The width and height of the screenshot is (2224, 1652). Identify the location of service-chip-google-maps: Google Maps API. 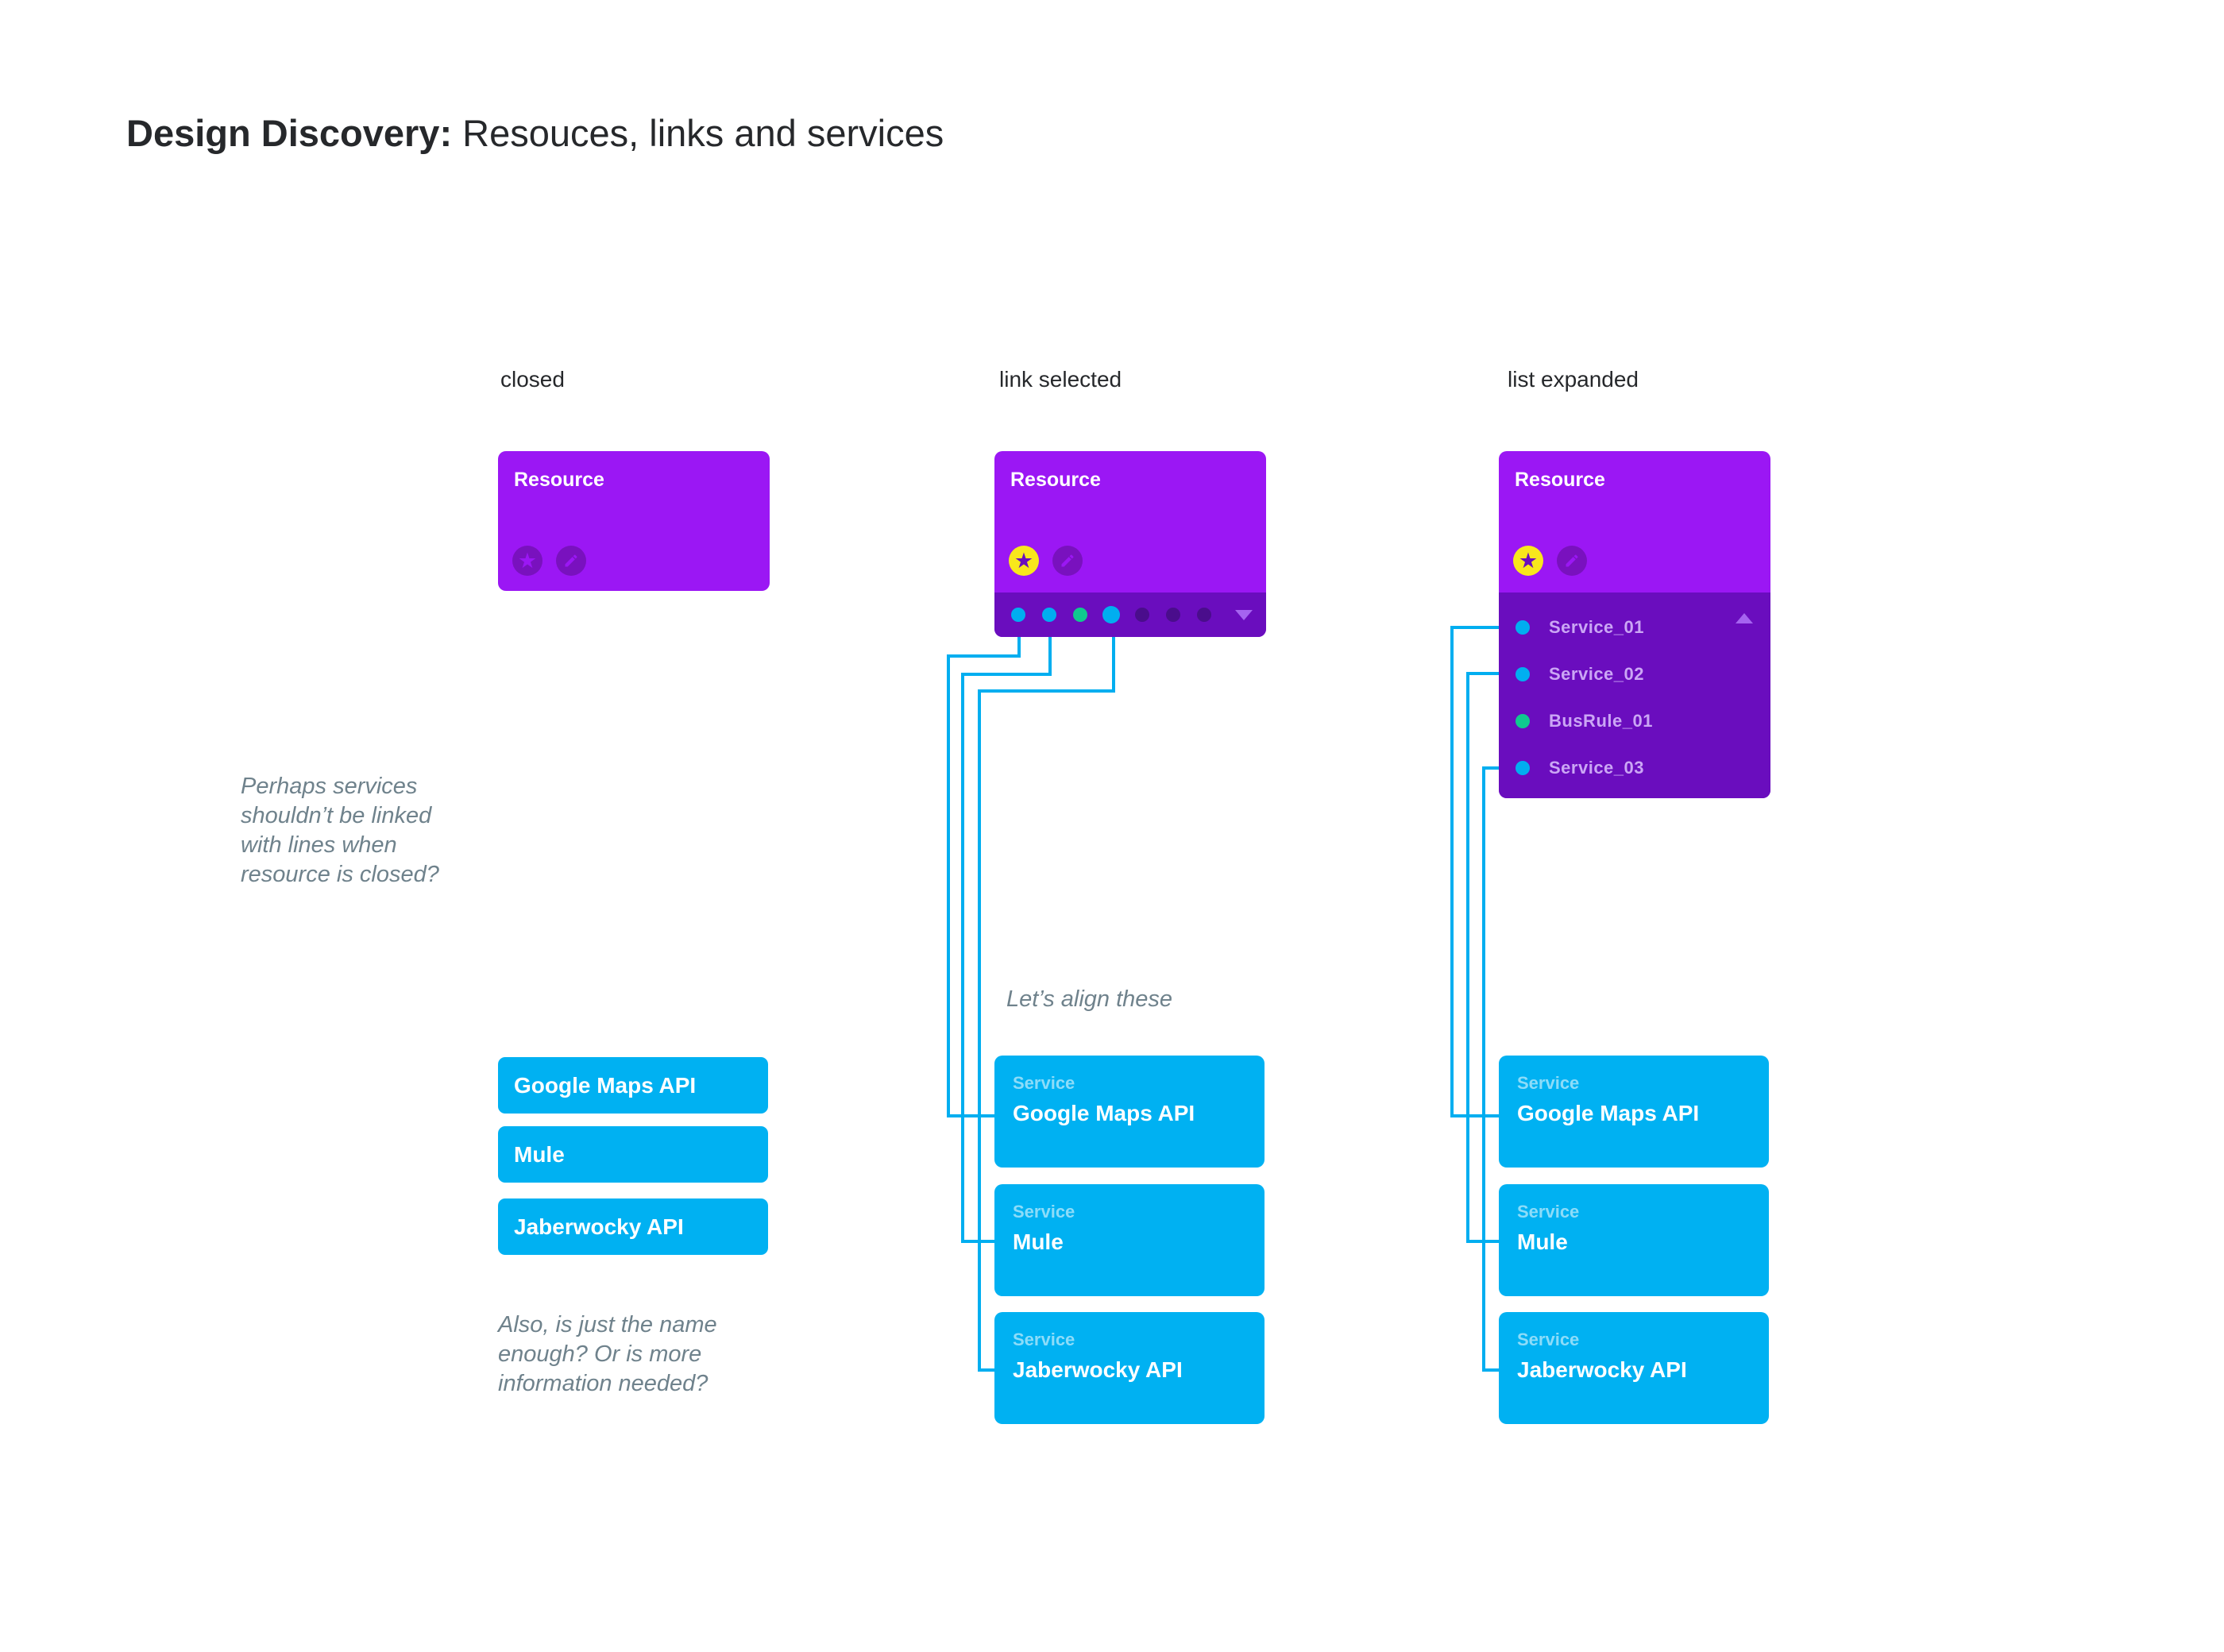
(633, 1085).